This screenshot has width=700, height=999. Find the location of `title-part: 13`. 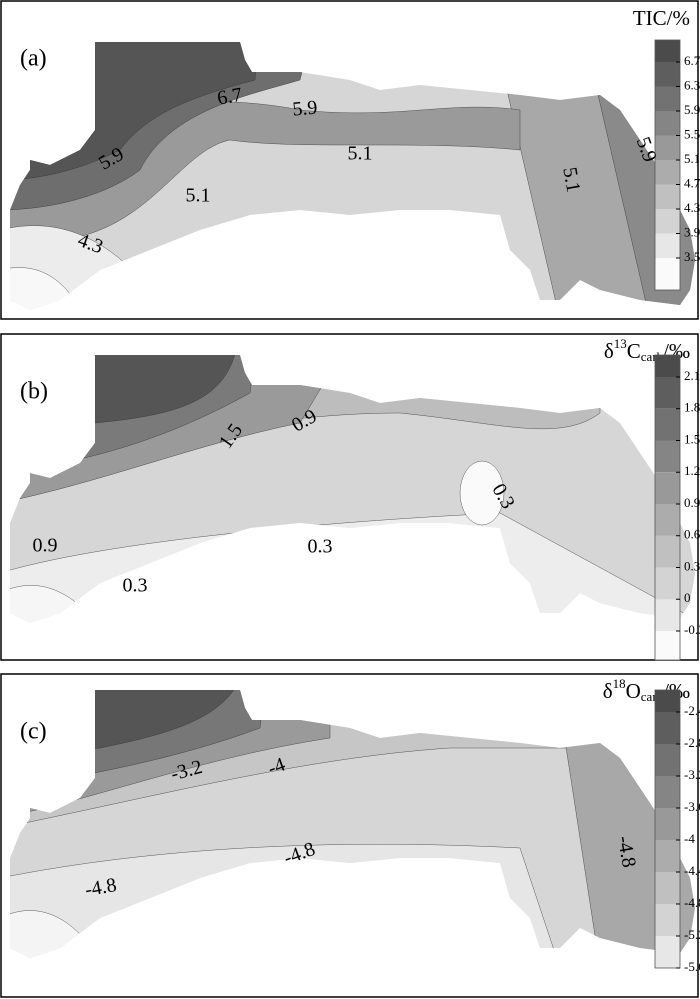

title-part: 13 is located at coordinates (620, 343).